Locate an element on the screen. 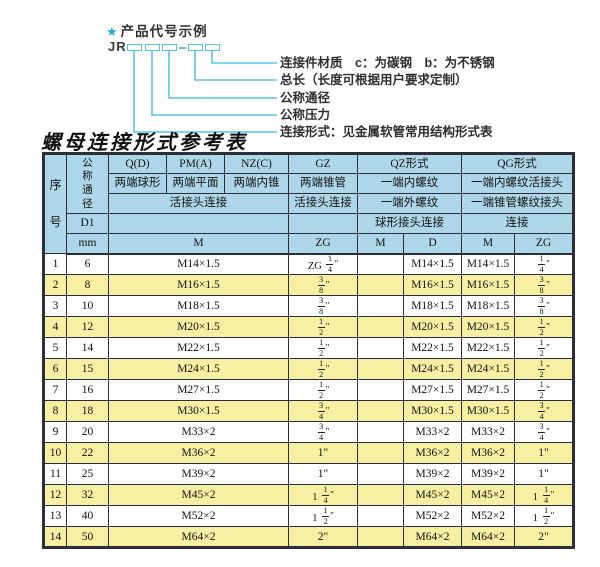 Image resolution: width=600 pixels, height=567 pixels. header-nz-desc: 两端内锥 is located at coordinates (256, 183).